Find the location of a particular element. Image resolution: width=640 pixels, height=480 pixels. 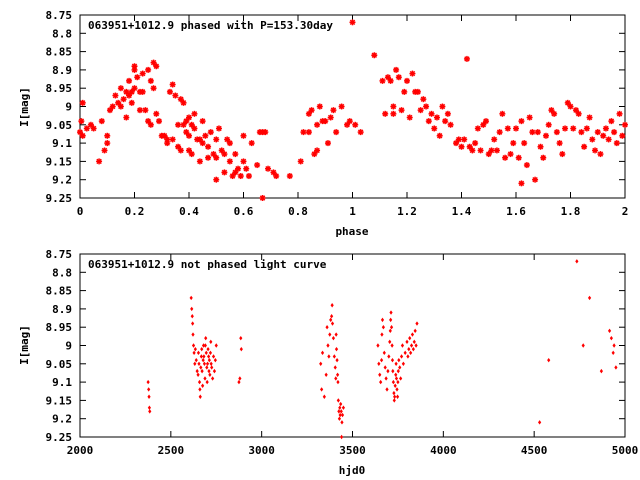

x-tick-label: 3000 is located at coordinates (261, 450).